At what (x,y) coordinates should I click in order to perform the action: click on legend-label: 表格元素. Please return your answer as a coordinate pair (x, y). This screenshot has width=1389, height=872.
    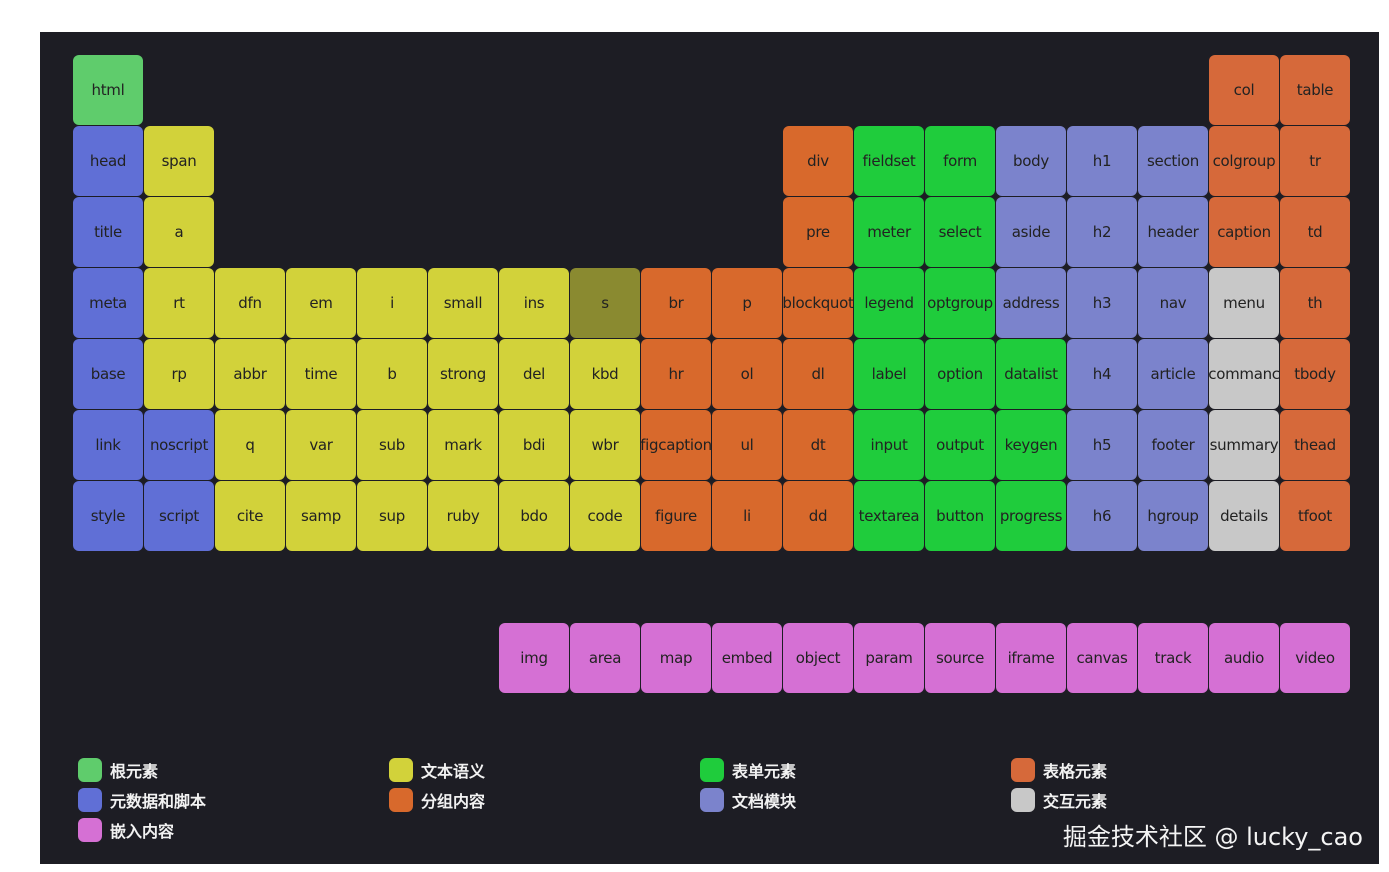
    Looking at the image, I should click on (1075, 771).